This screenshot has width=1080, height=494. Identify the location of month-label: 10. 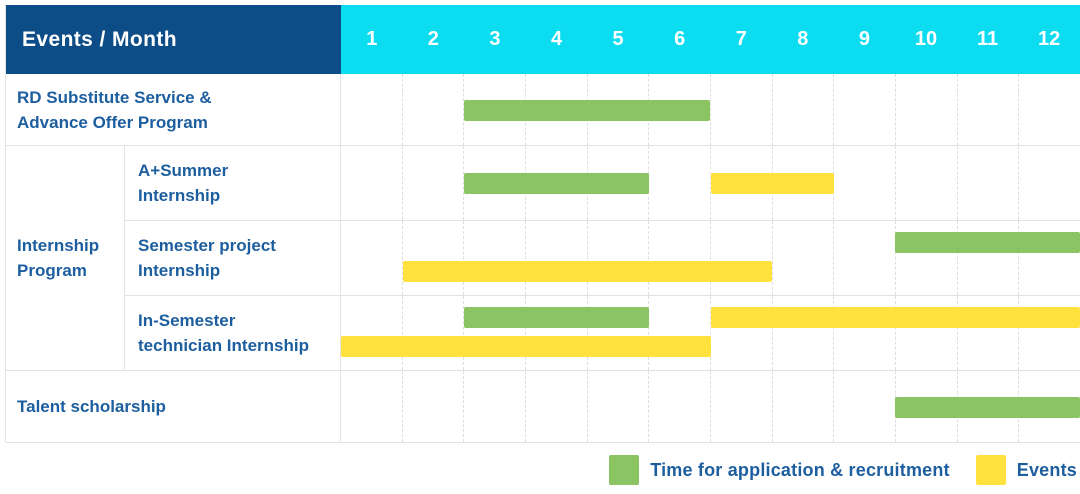
(926, 39).